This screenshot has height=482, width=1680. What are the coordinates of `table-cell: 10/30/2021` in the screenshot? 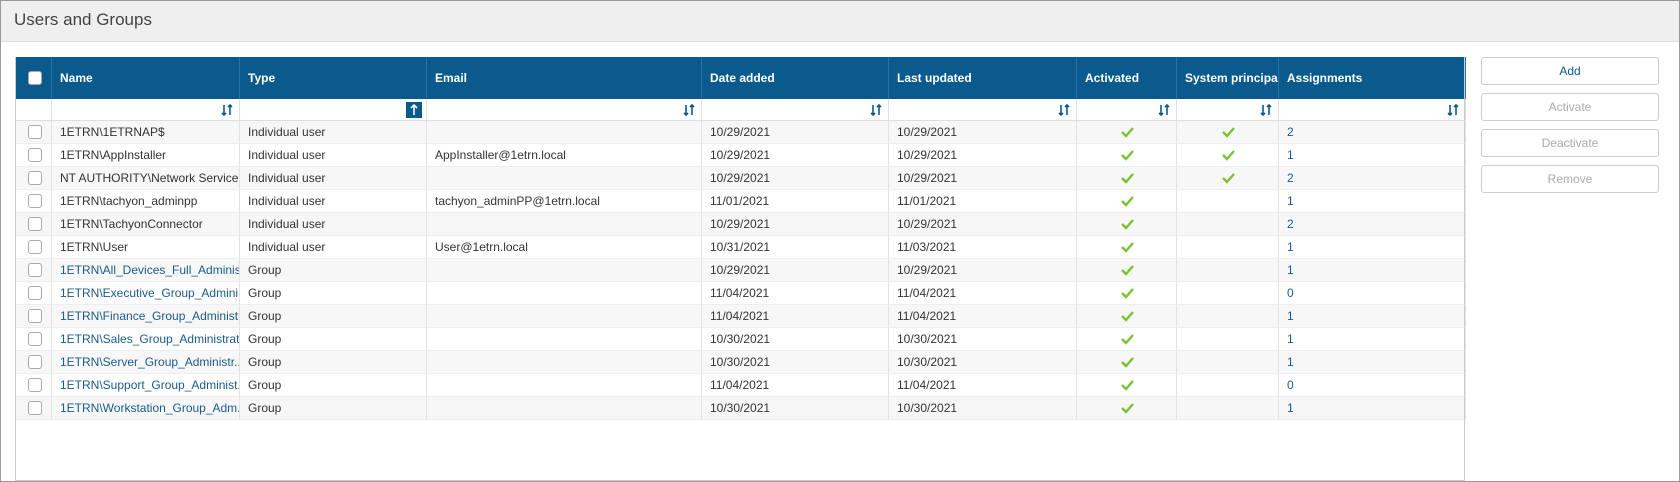 It's located at (983, 362).